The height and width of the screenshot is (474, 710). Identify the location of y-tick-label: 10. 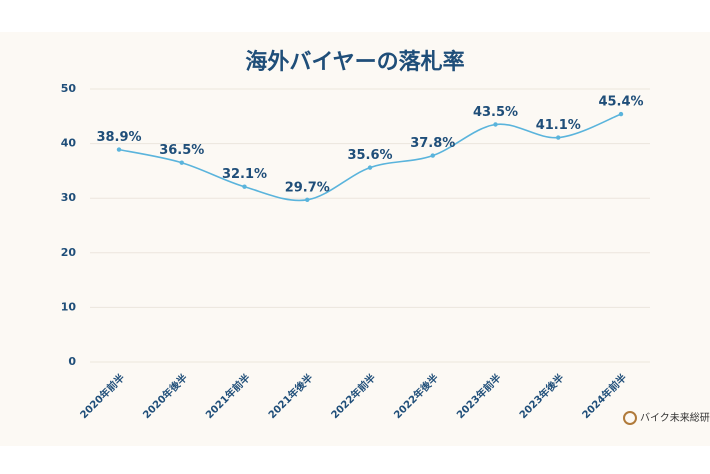
(69, 306).